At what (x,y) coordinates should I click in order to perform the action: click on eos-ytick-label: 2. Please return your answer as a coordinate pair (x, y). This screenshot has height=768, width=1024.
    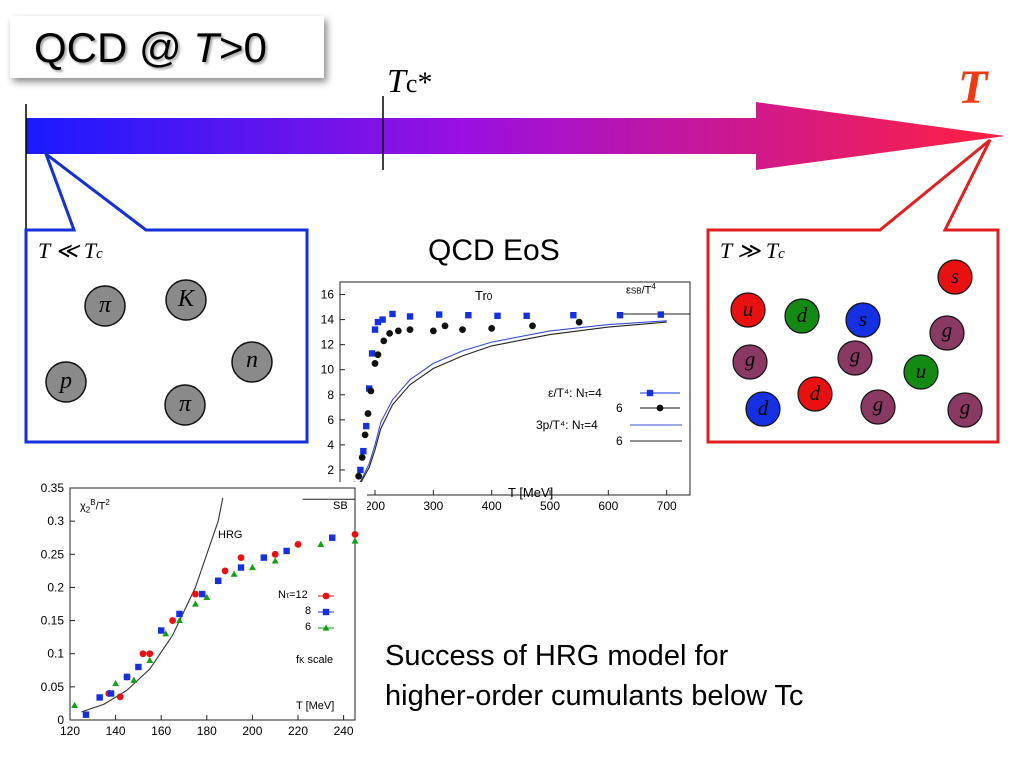
    Looking at the image, I should click on (330, 470).